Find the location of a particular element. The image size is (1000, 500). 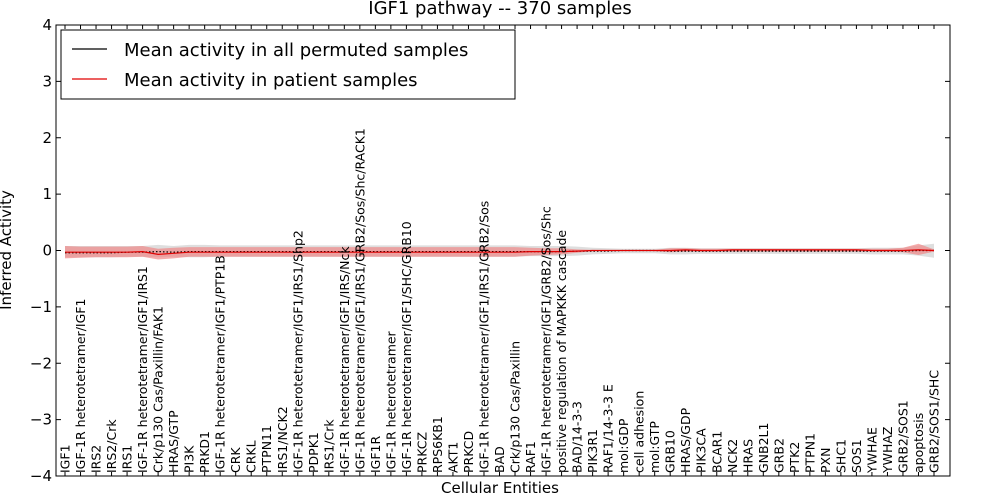

category-label: SHC1 is located at coordinates (840, 456).